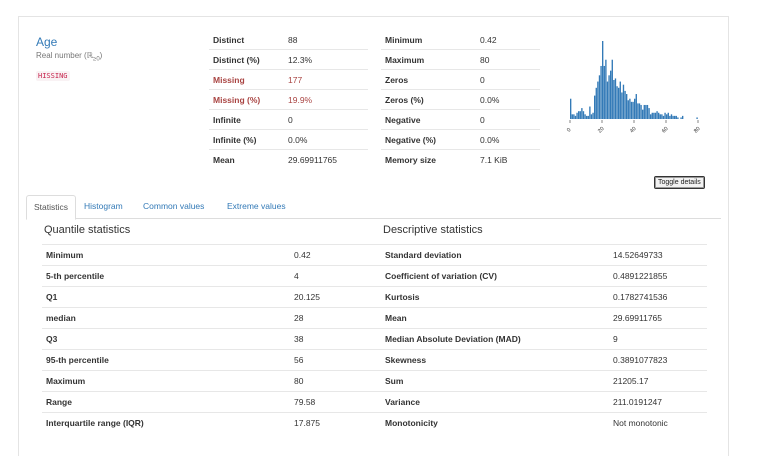  What do you see at coordinates (495, 297) in the screenshot?
I see `descriptive-label: Kurtosis` at bounding box center [495, 297].